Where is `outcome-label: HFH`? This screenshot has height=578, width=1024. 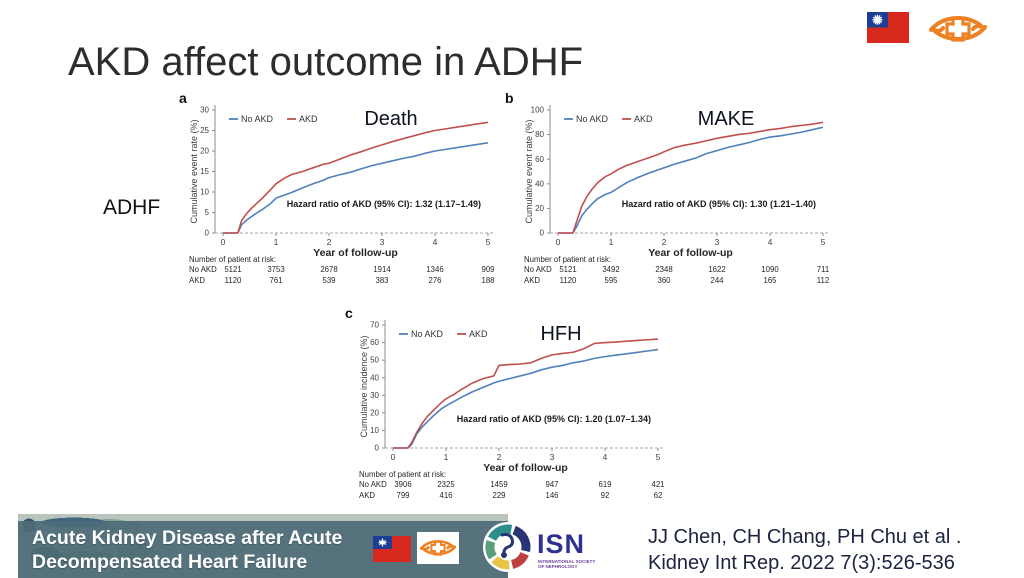
outcome-label: HFH is located at coordinates (560, 334).